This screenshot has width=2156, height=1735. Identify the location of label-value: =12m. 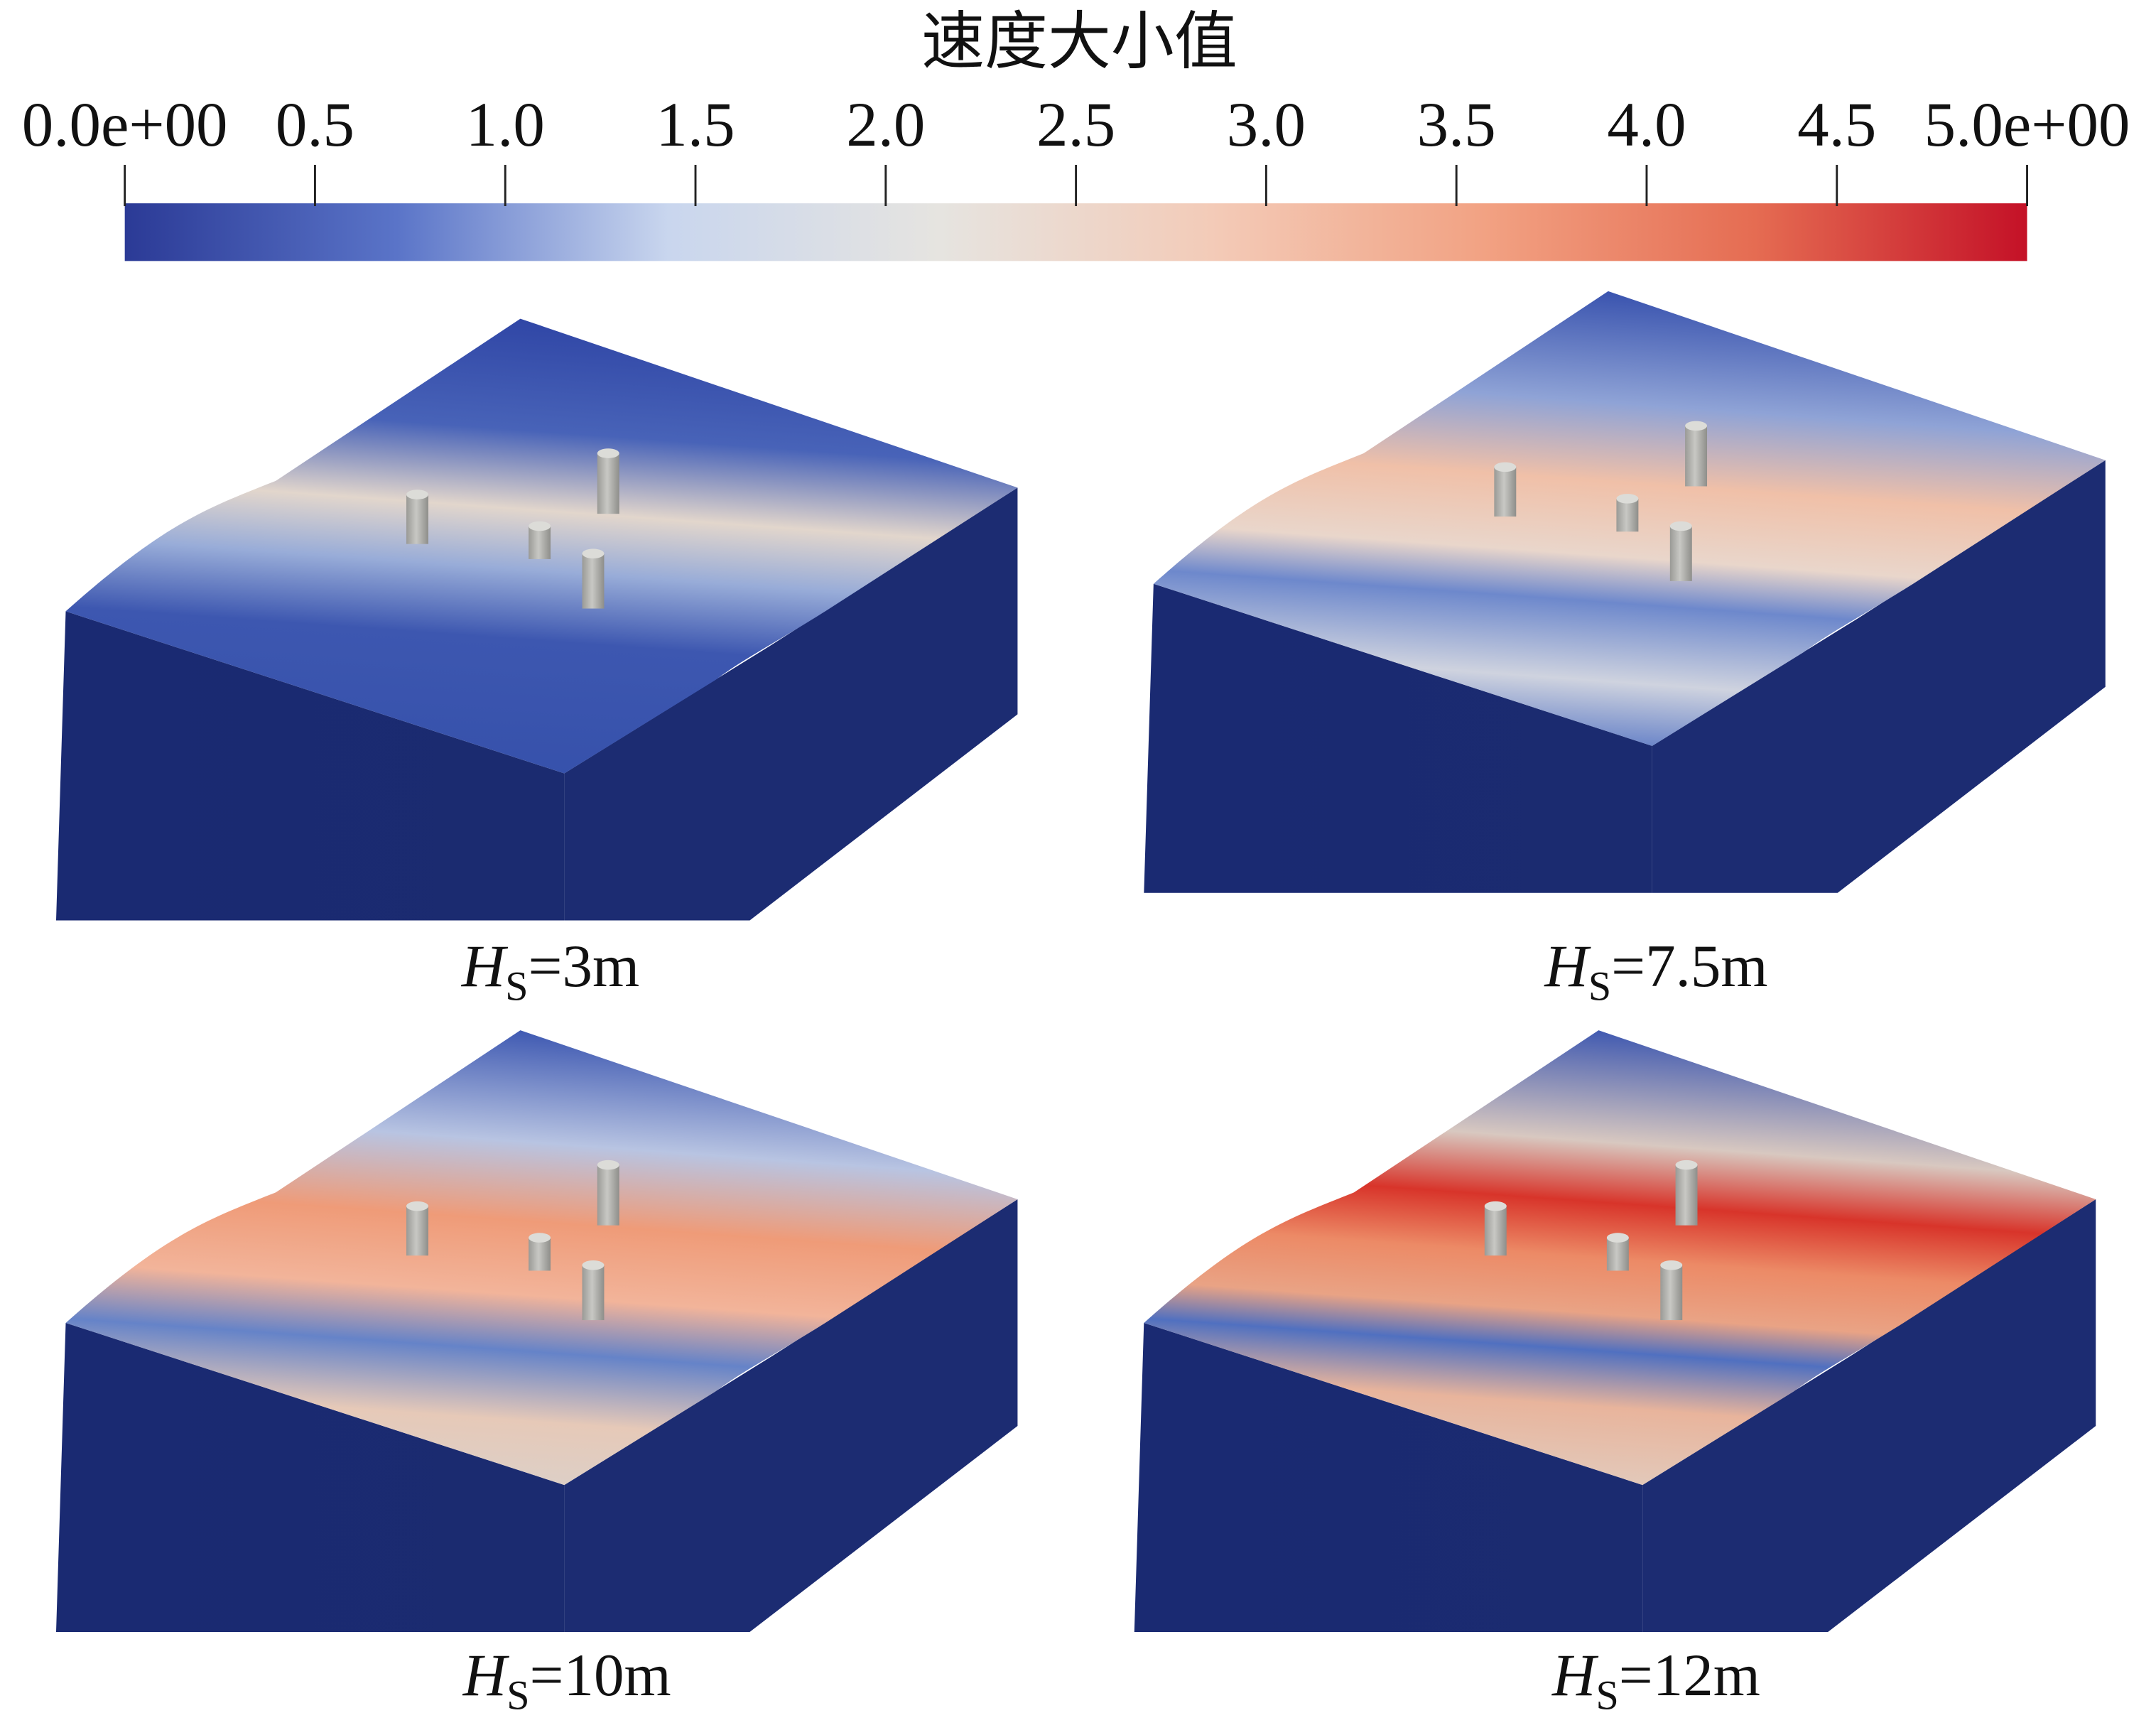
(1689, 1676).